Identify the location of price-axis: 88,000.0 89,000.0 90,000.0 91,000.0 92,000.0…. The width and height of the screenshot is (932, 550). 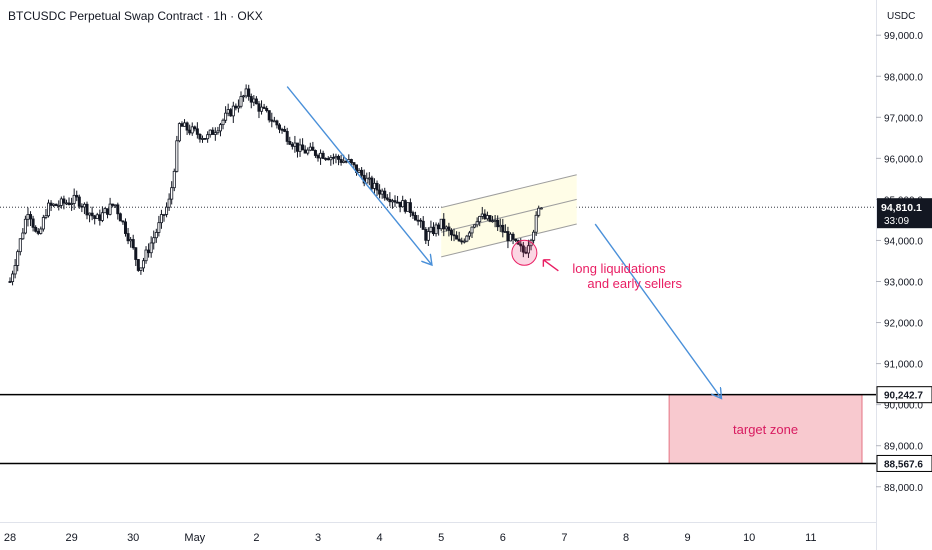
(904, 262).